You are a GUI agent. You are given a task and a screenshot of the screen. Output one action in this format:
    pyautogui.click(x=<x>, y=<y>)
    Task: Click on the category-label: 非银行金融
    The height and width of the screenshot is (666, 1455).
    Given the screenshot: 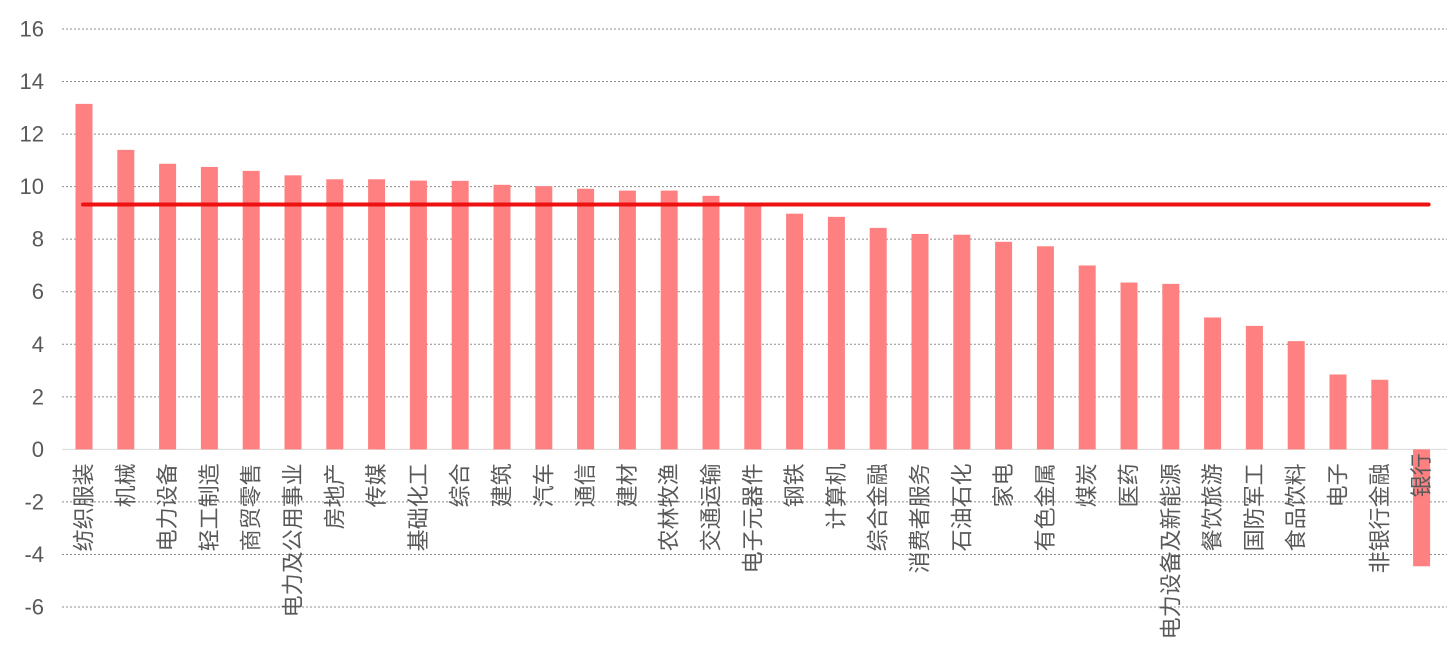 What is the action you would take?
    pyautogui.click(x=1380, y=518)
    